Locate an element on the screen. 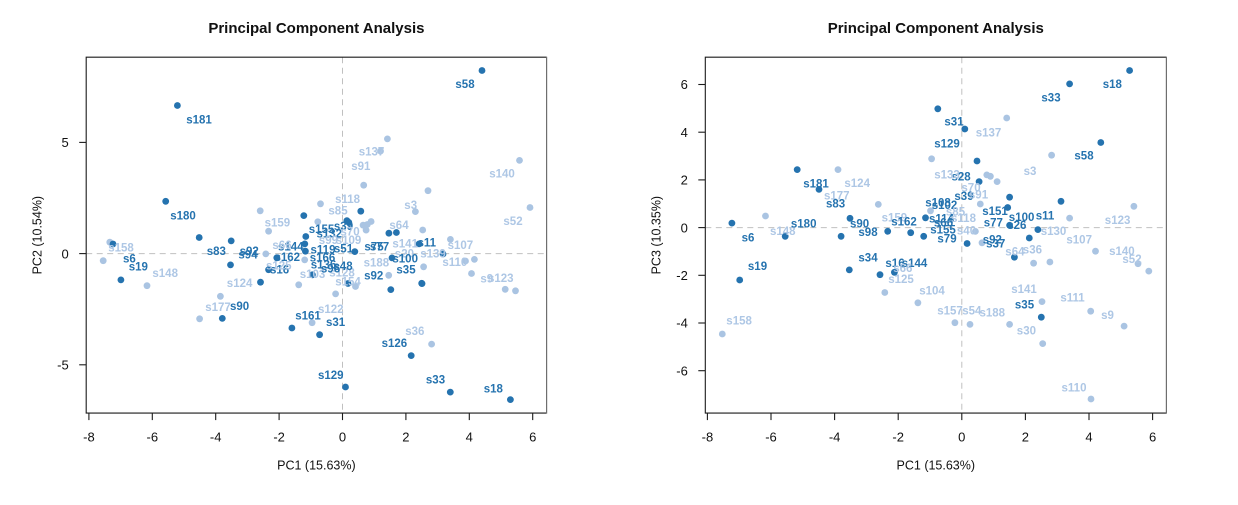 The width and height of the screenshot is (1238, 505). svg-text: s20 is located at coordinates (404, 254).